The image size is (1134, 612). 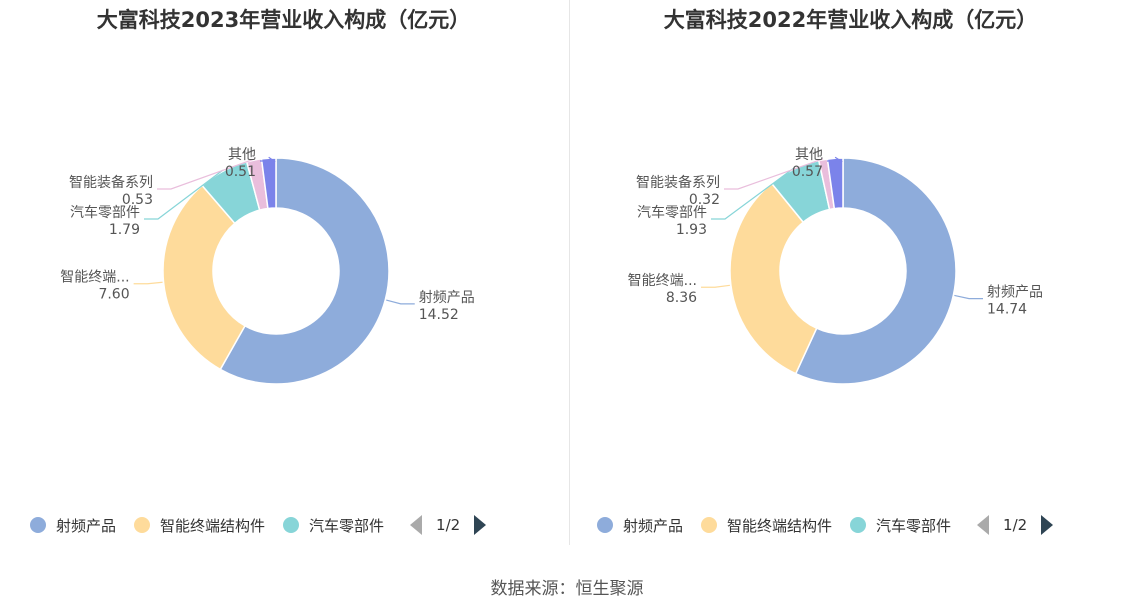 I want to click on data-source: 数据来源：恒生聚源, so click(x=567, y=589).